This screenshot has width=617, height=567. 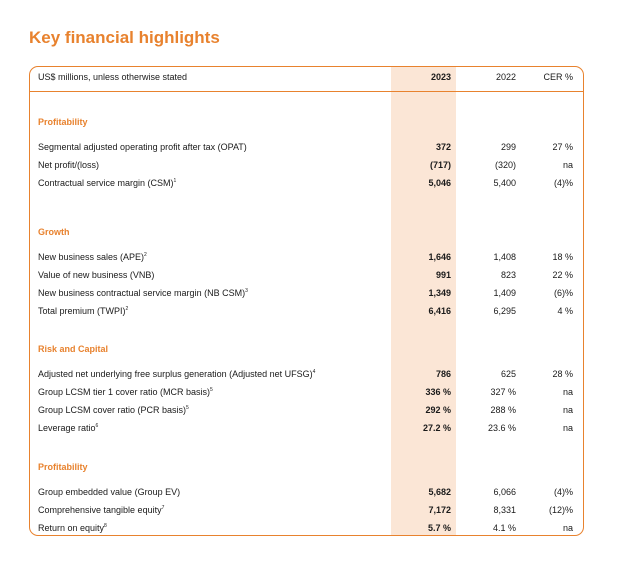 I want to click on value-2023: 336 %, so click(x=438, y=392).